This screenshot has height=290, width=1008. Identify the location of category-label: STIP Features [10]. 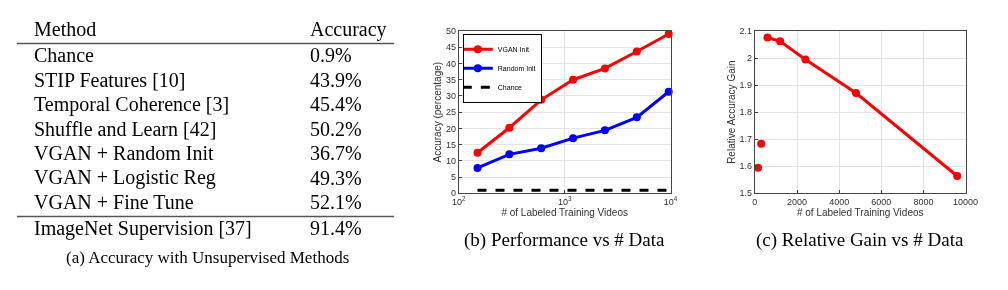
(110, 80).